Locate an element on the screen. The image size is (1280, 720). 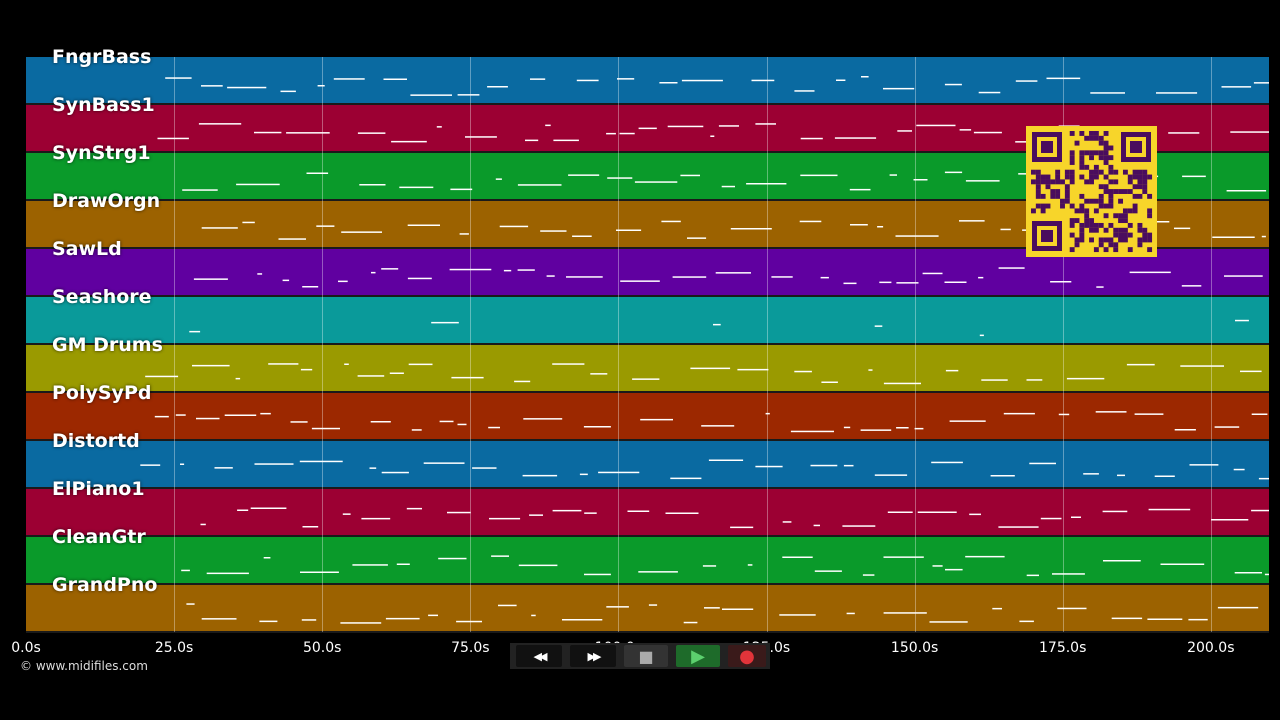
transport-controls: ◀◀ ▶▶ ■ ▶ ● is located at coordinates (640, 656).